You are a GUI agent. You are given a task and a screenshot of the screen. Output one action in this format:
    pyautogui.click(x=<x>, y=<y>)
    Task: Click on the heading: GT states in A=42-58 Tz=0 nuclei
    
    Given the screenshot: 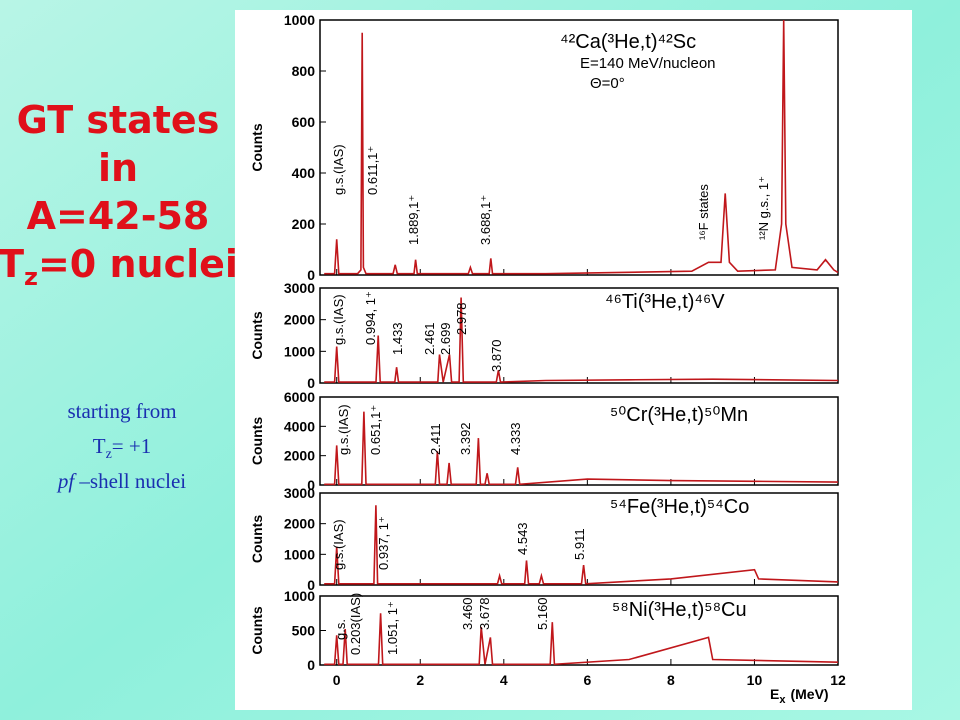 What is the action you would take?
    pyautogui.click(x=119, y=194)
    